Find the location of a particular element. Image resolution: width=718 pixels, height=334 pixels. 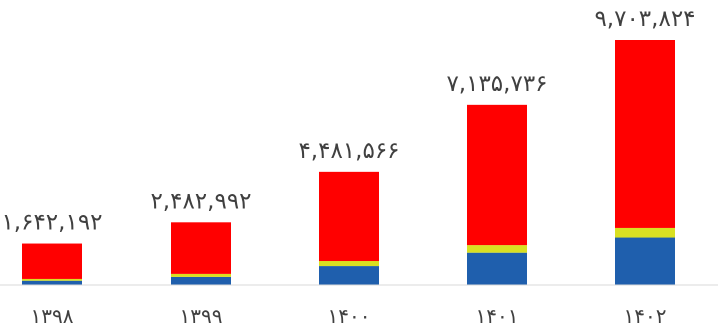

total-label: ۹,۷۰۳,۸۲۴ is located at coordinates (644, 19).